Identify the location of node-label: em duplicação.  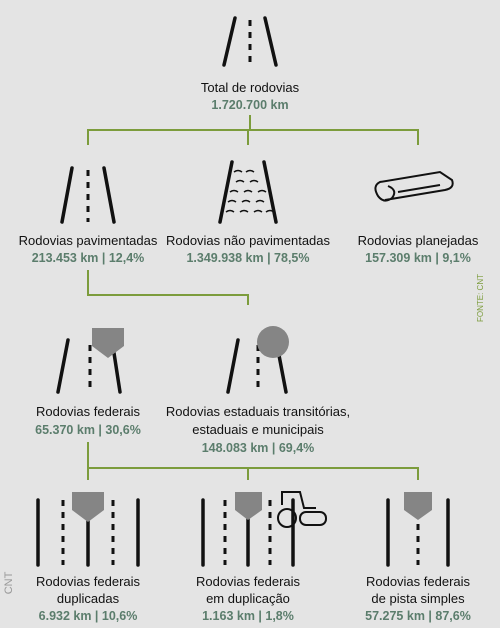
(248, 598).